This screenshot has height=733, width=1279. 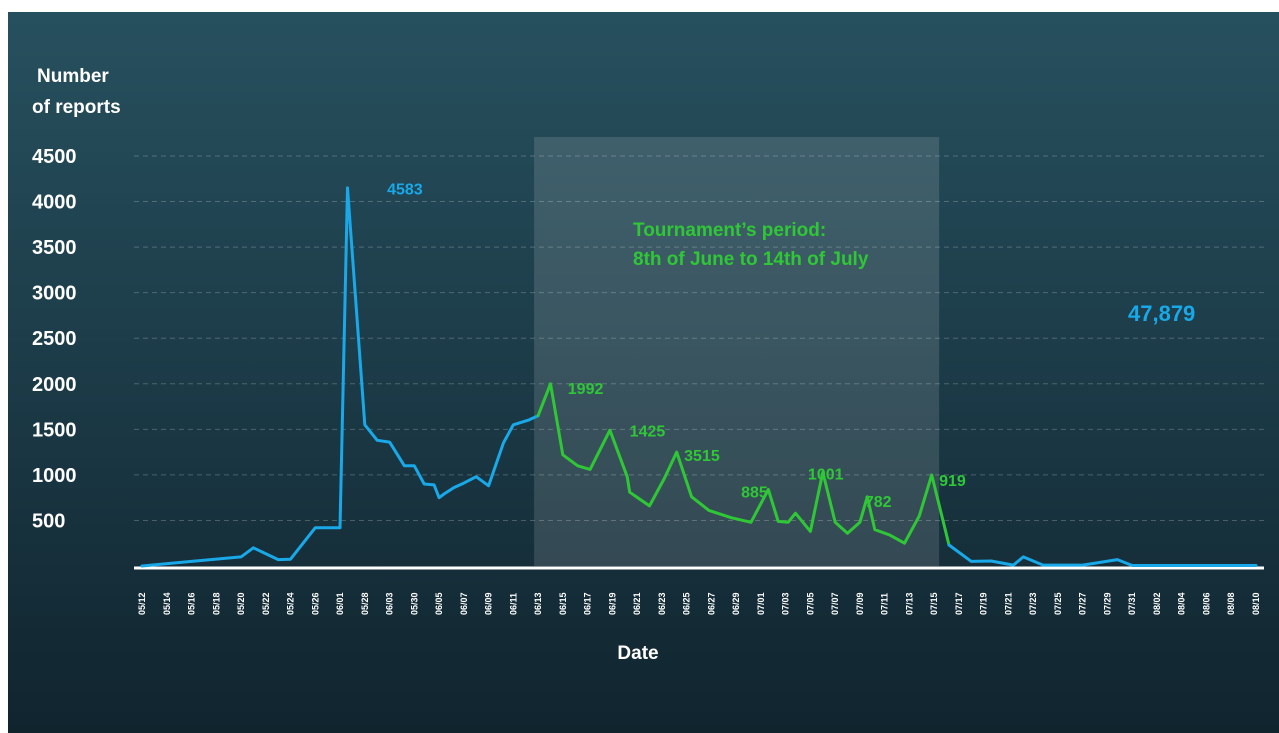 I want to click on x-tick-05-18: 05/18, so click(x=216, y=603).